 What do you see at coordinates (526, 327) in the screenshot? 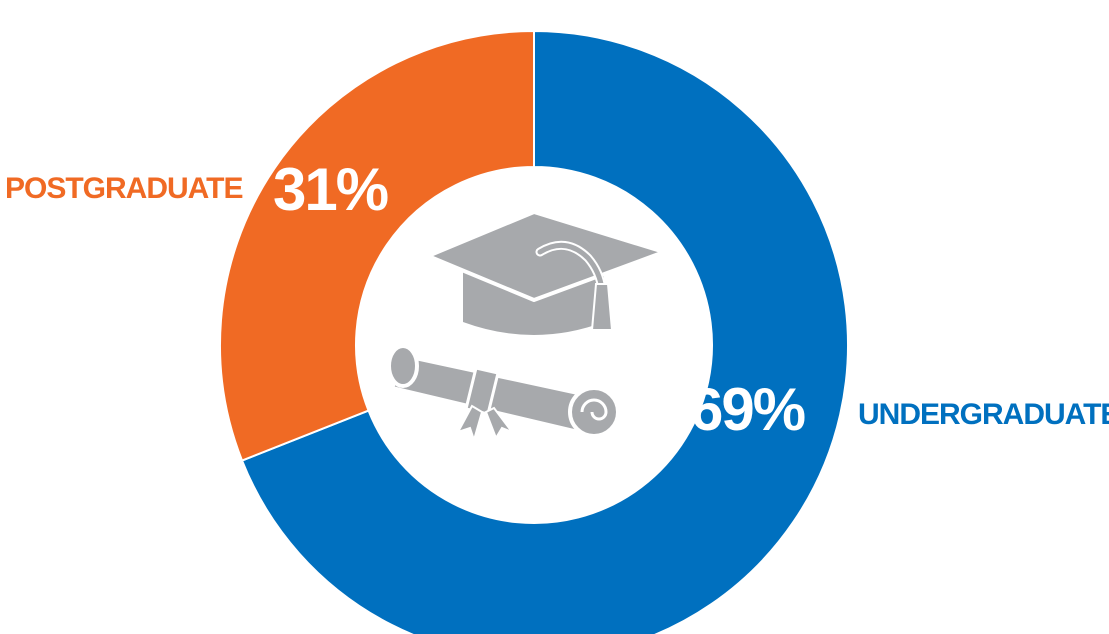
I see `graduation-cap-and-diploma-icon` at bounding box center [526, 327].